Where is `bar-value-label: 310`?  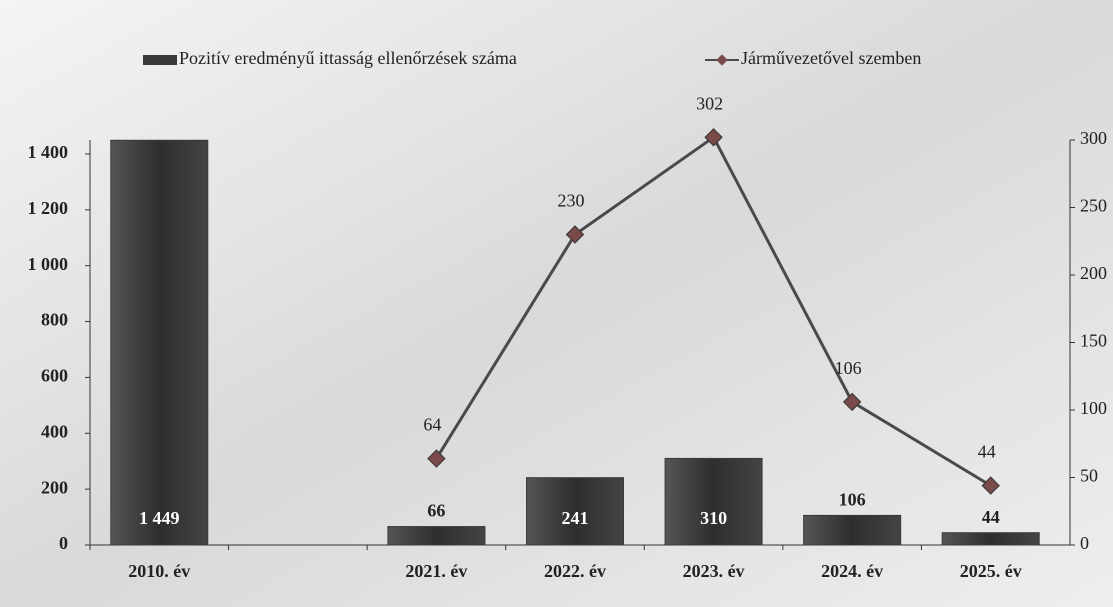
bar-value-label: 310 is located at coordinates (713, 518).